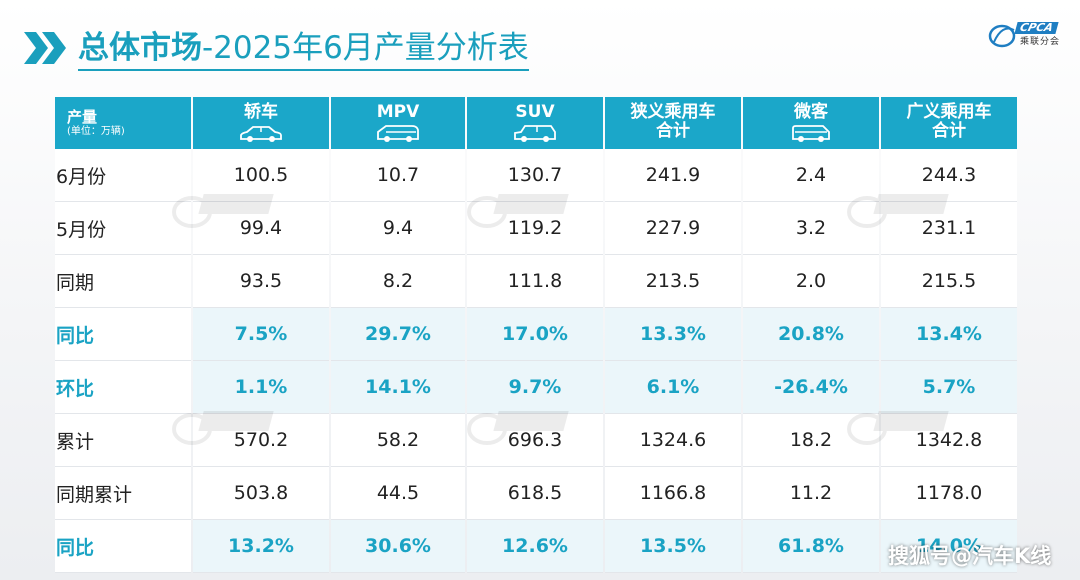 The image size is (1080, 580). Describe the element at coordinates (261, 123) in the screenshot. I see `column-header-sedan: 轿车` at that location.